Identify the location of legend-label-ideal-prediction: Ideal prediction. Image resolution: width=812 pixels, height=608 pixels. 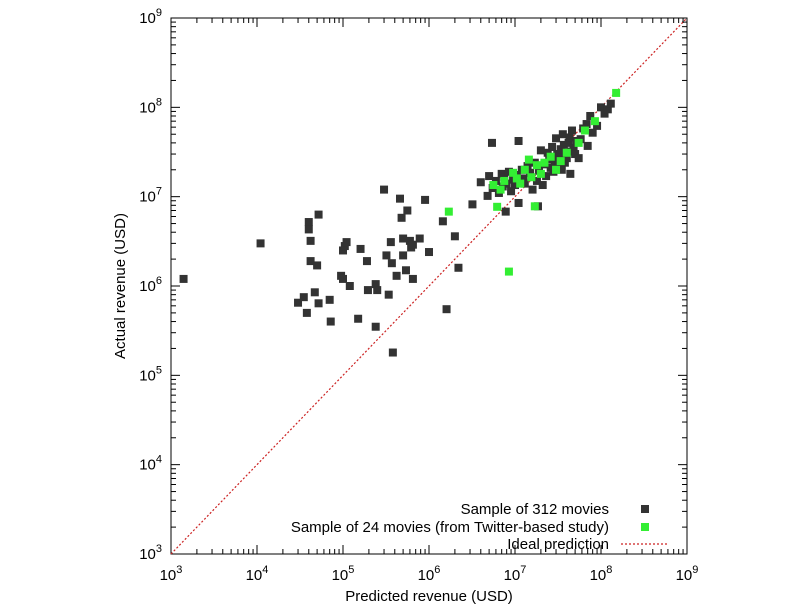
(558, 544).